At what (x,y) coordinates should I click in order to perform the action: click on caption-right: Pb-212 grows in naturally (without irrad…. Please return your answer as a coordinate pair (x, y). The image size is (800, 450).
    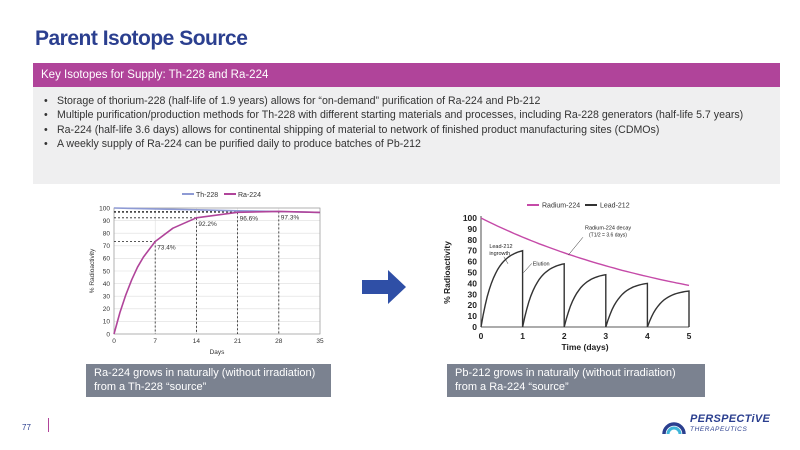
    Looking at the image, I should click on (576, 380).